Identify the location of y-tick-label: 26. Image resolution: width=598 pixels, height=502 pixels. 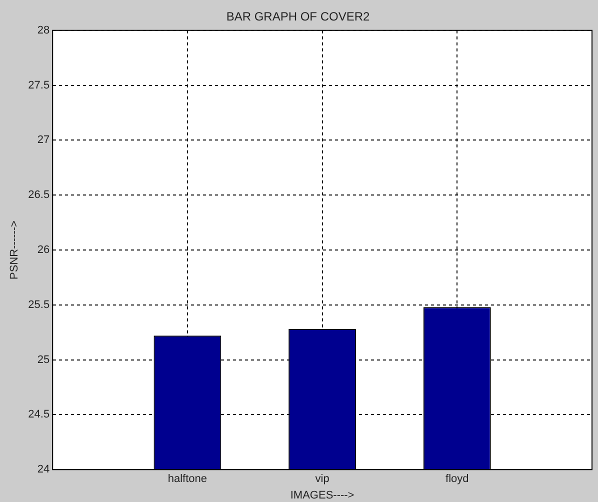
(43, 250).